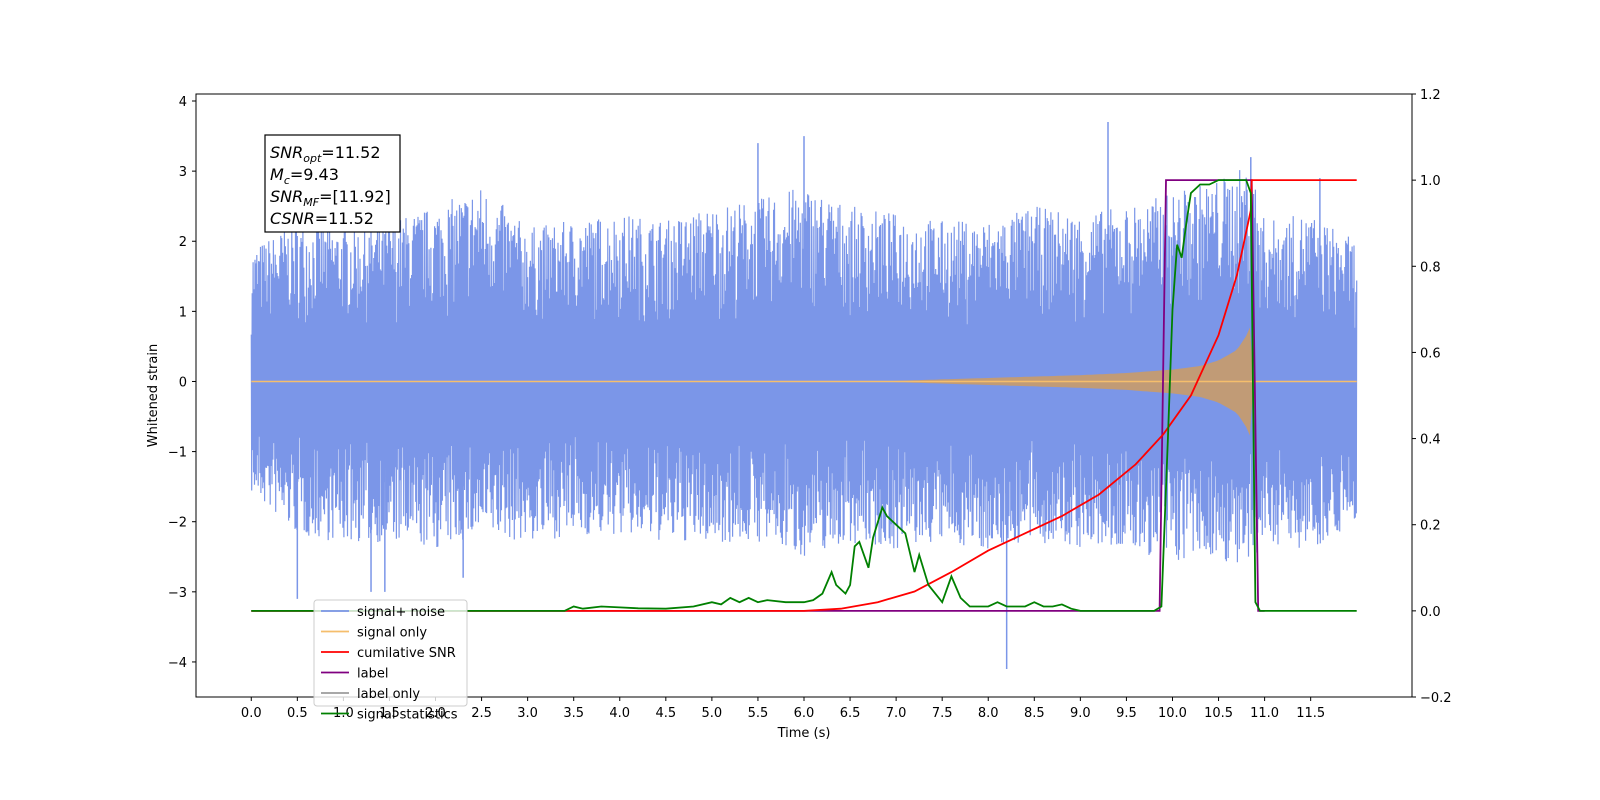 This screenshot has width=1600, height=800. Describe the element at coordinates (304, 176) in the screenshot. I see `annotation-line: Mc=9.43` at that location.